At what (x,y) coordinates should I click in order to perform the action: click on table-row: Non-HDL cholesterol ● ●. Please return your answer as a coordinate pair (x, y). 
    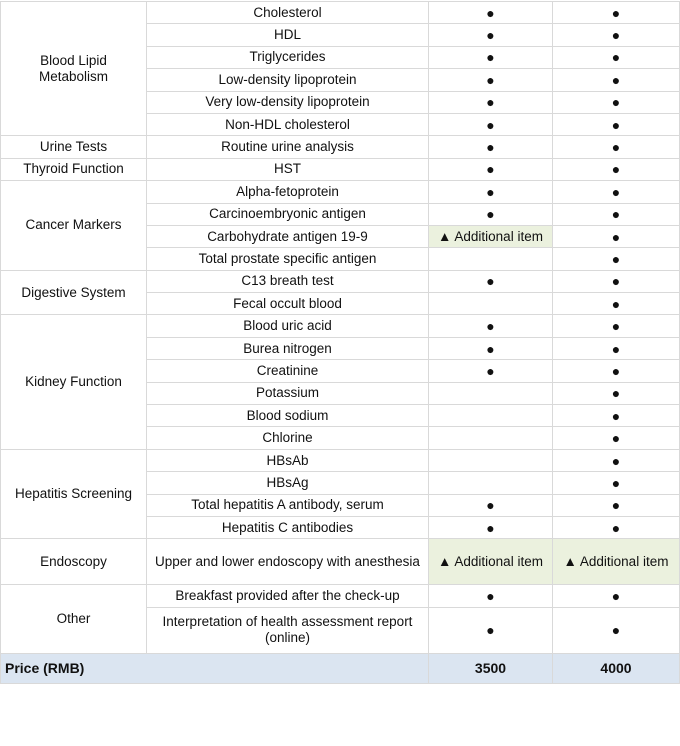
    Looking at the image, I should click on (340, 124).